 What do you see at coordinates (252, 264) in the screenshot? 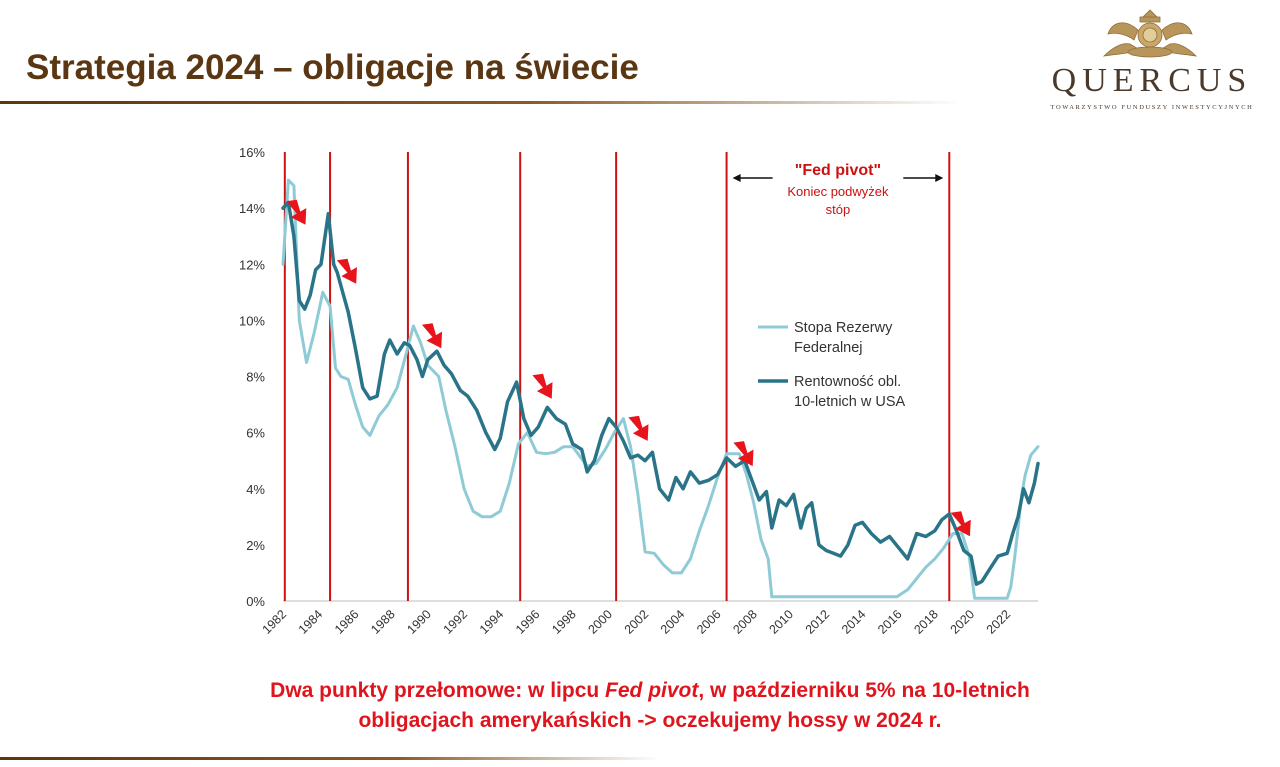
I see `y-tick-label: 12%` at bounding box center [252, 264].